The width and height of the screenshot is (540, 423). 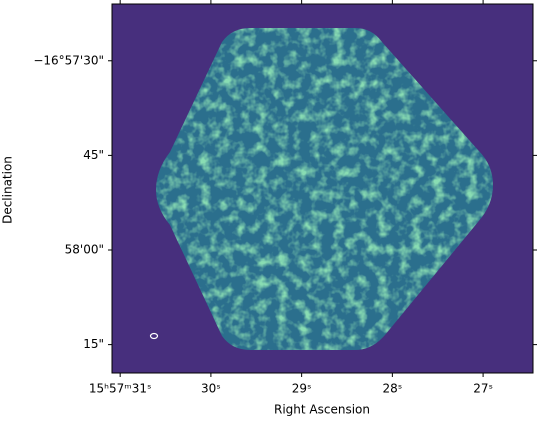 What do you see at coordinates (68, 60) in the screenshot?
I see `y-tick-label: −16°57'30"` at bounding box center [68, 60].